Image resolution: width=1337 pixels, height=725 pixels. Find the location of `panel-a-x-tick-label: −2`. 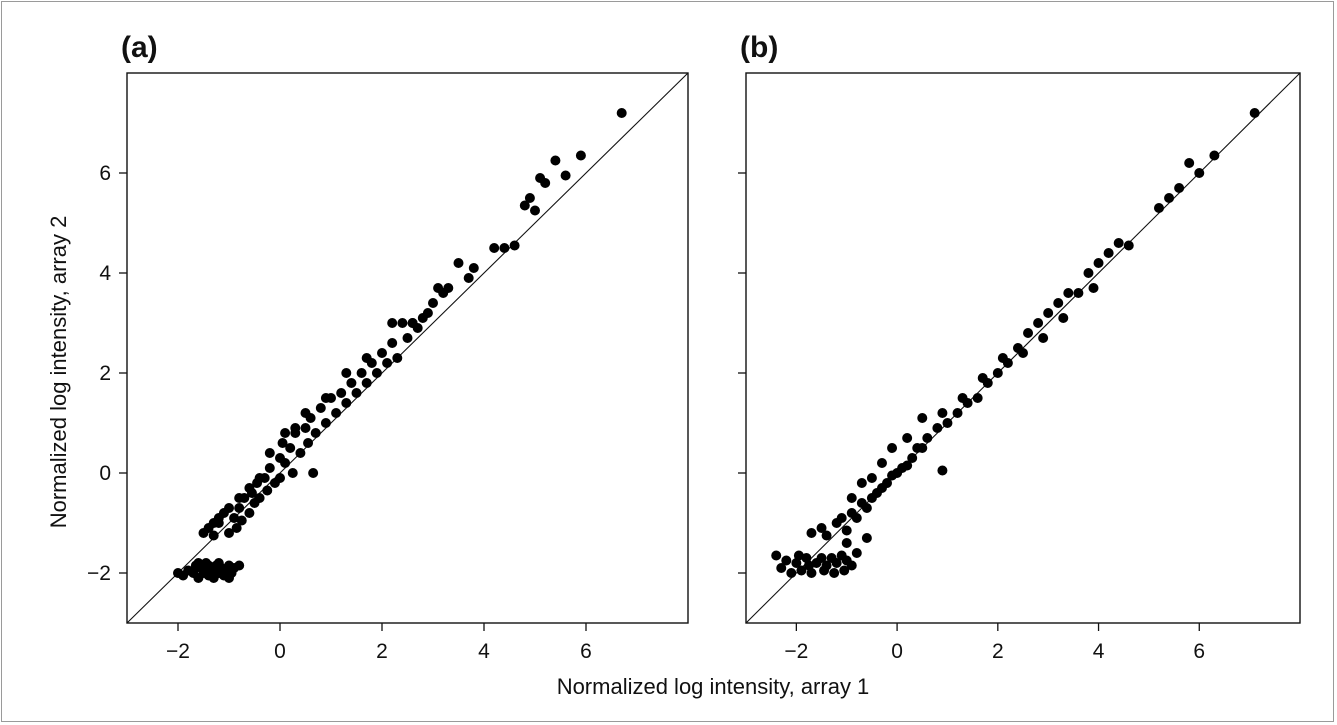

panel-a-x-tick-label: −2 is located at coordinates (178, 651).